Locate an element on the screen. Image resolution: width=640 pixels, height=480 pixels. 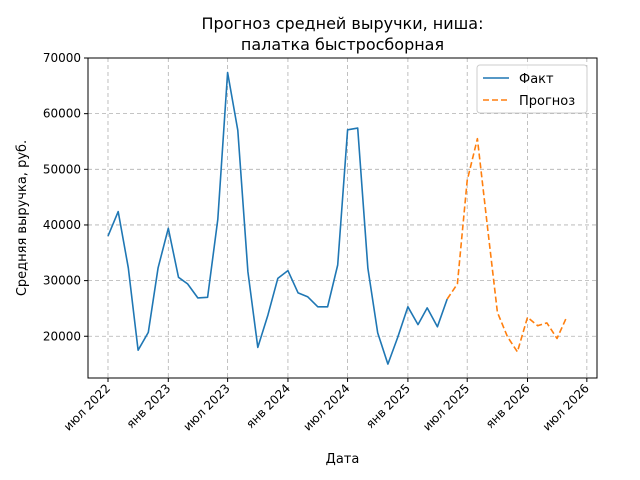
y-axis-ticks: 20000 30000 40000 50000 60000 70000 is located at coordinates (65, 197).